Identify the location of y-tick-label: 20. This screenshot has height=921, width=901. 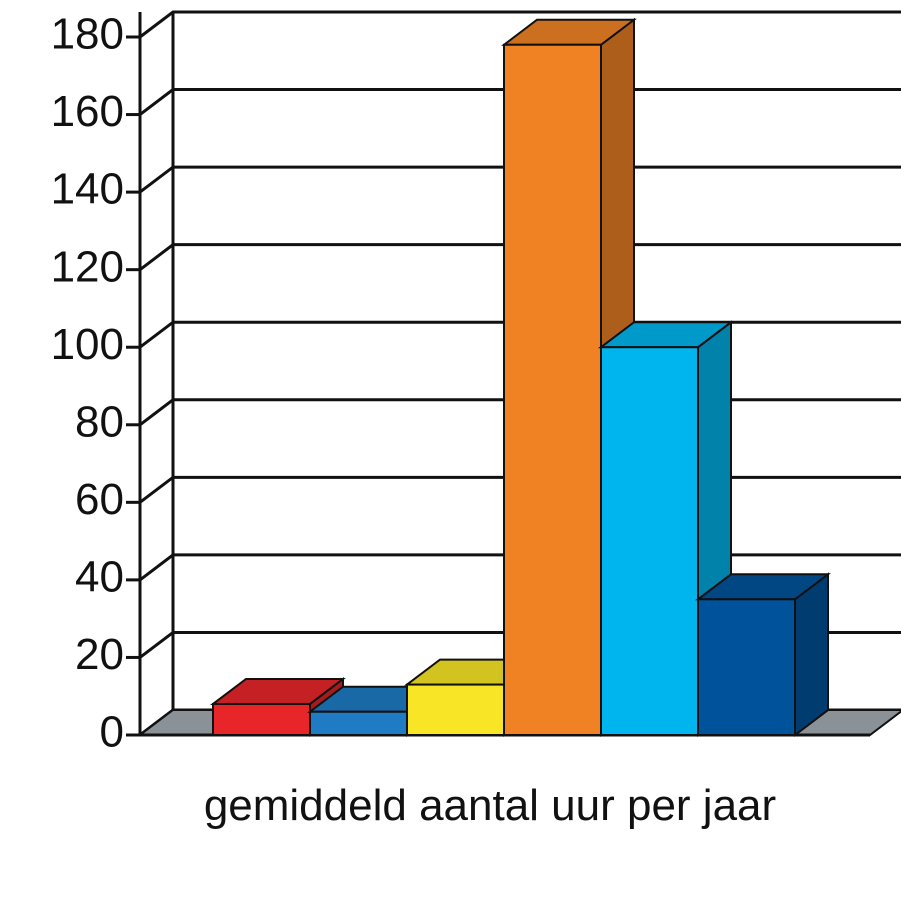
(99, 654).